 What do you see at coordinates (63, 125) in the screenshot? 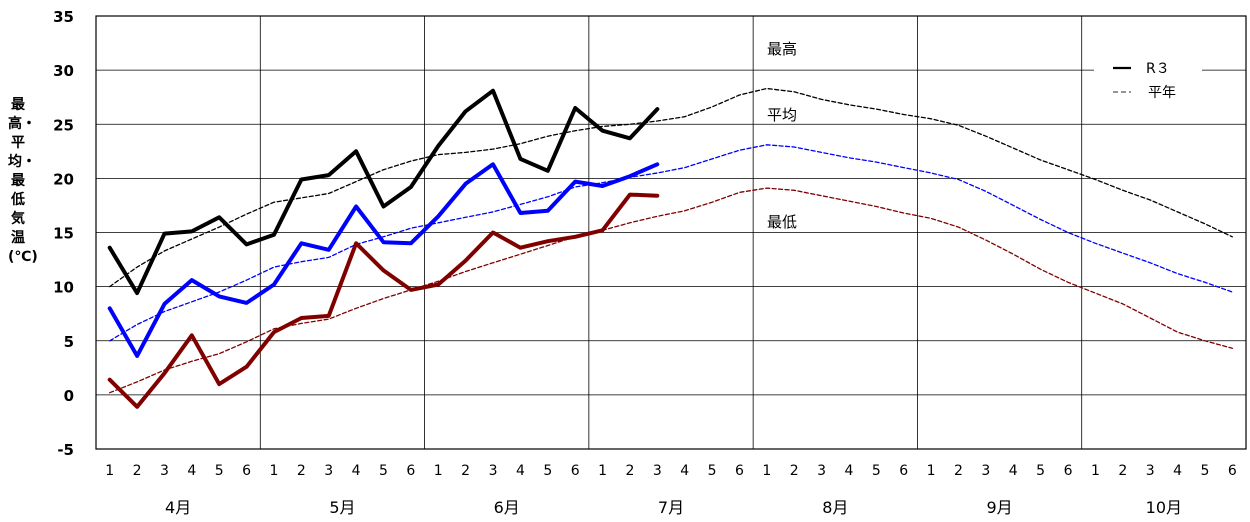
I see `y-tick-label: 25` at bounding box center [63, 125].